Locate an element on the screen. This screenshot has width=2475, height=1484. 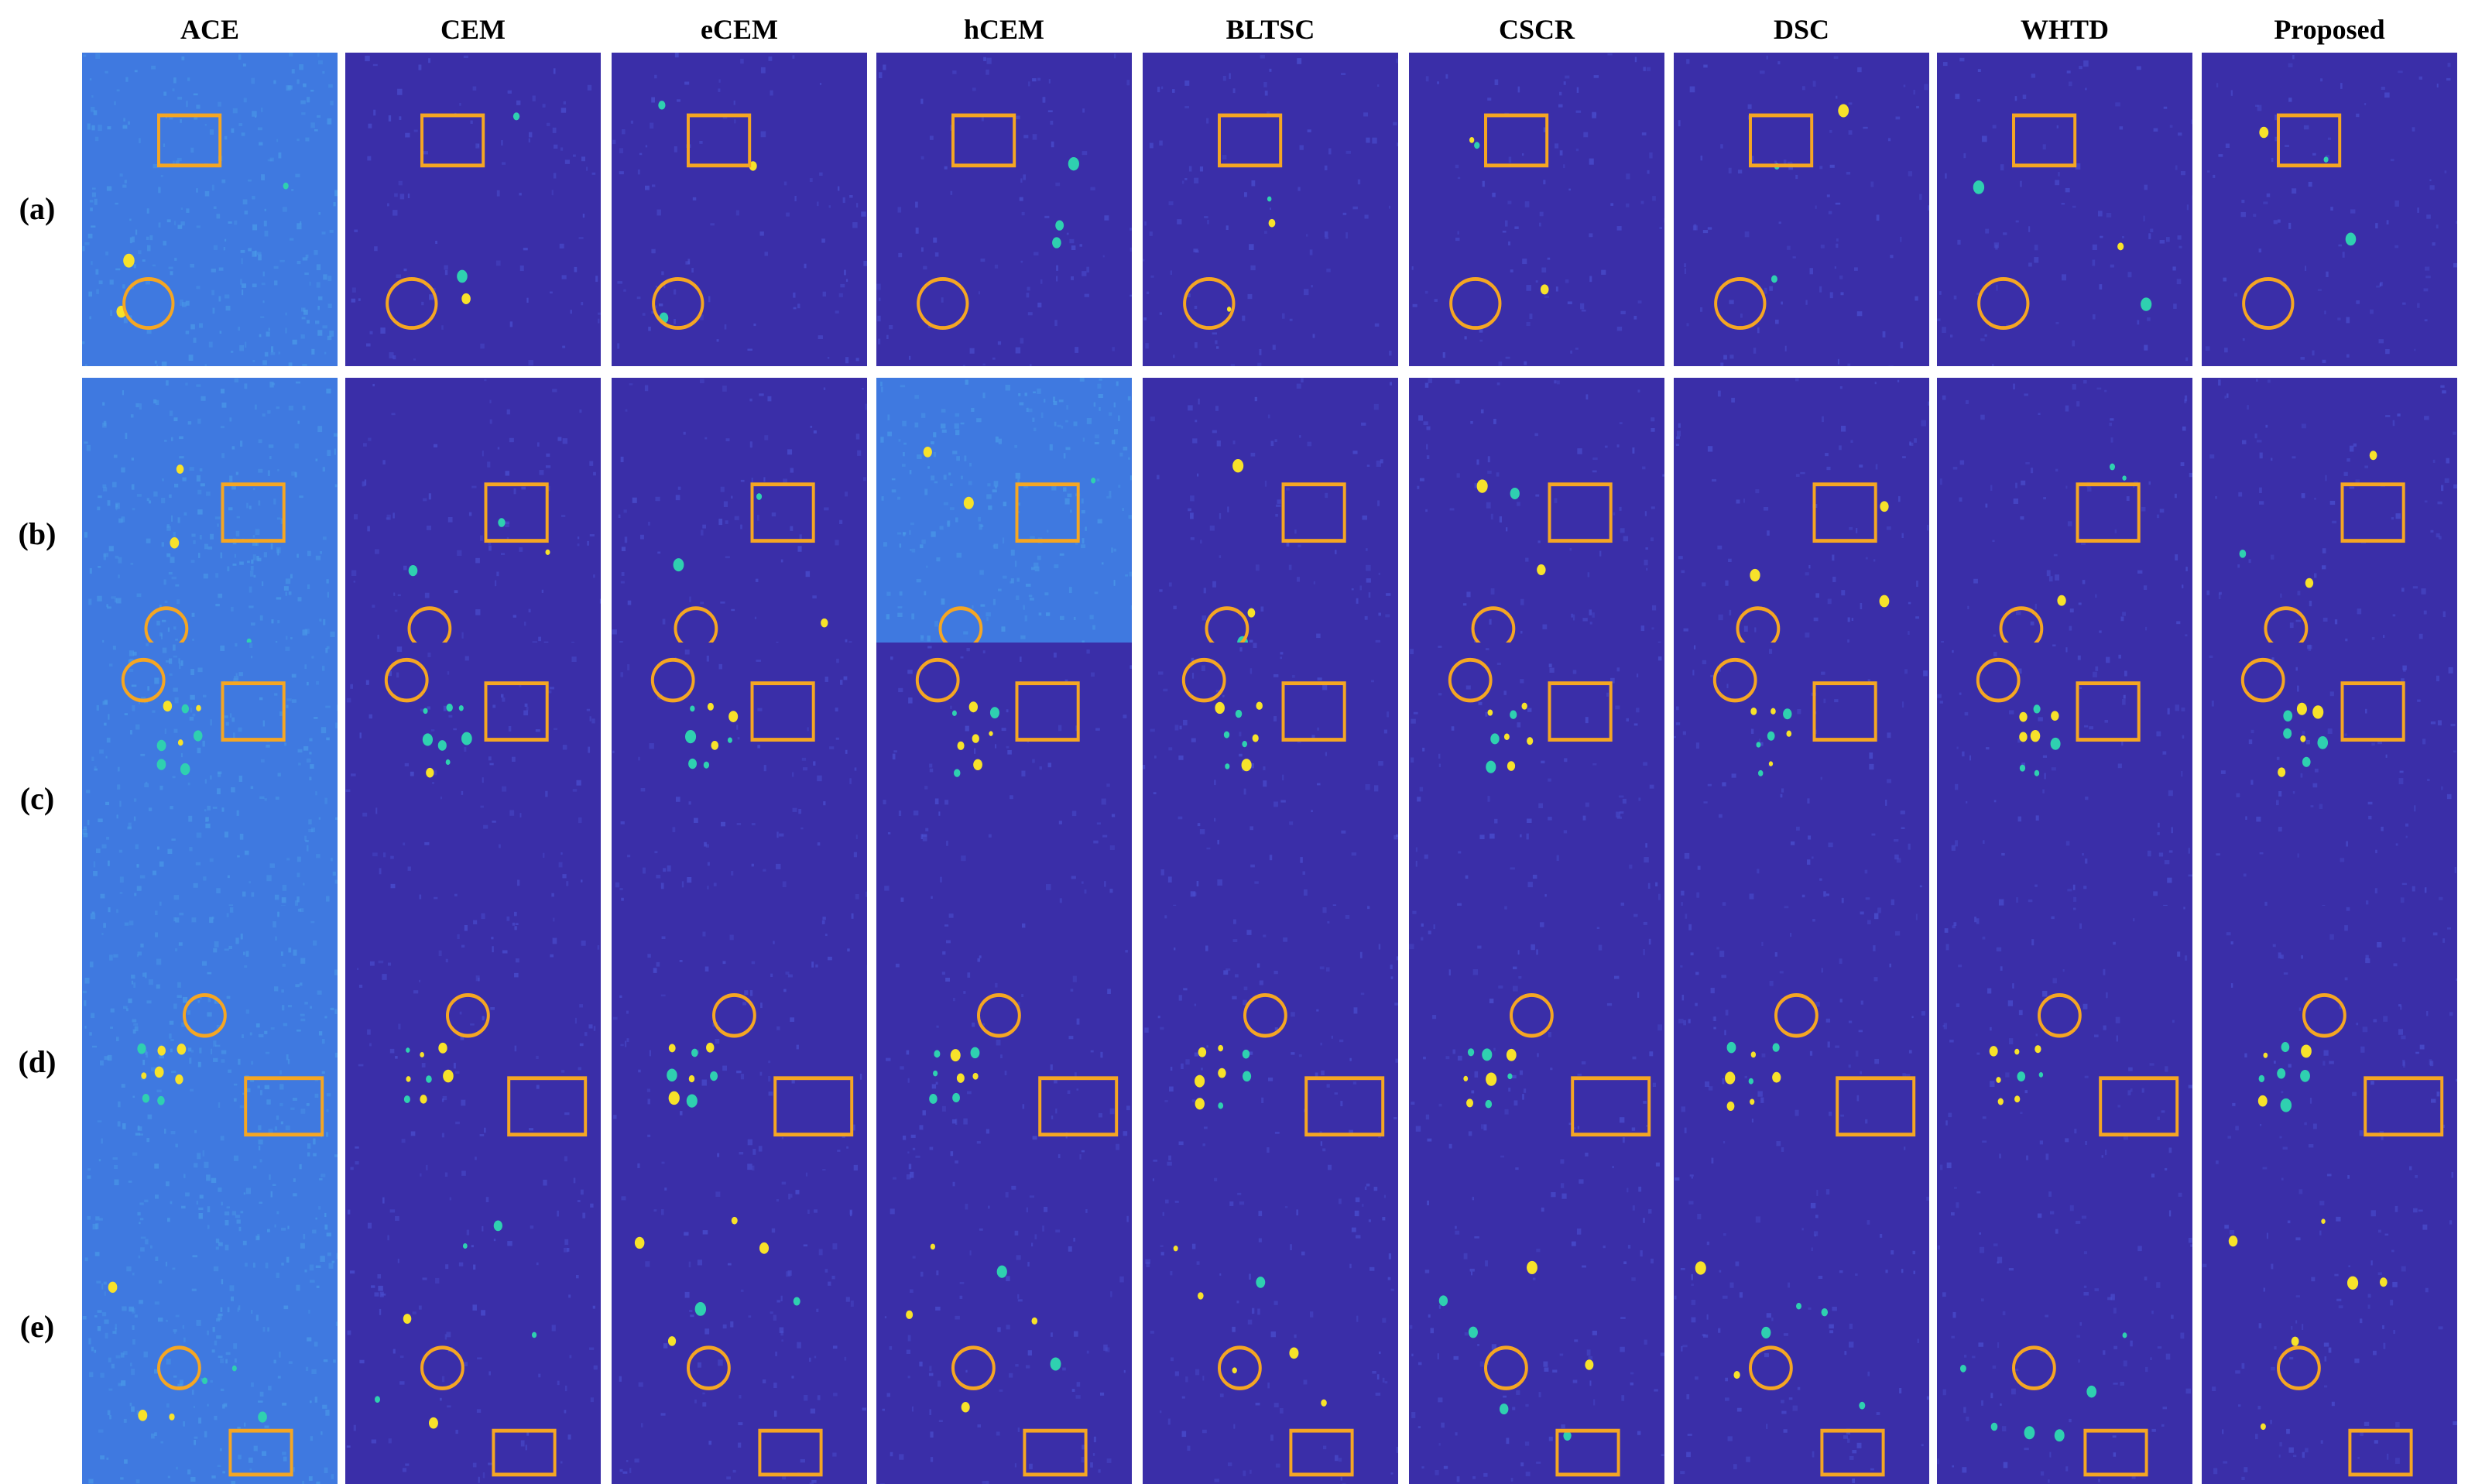
detection-map-e-proposed is located at coordinates (2330, 1327).